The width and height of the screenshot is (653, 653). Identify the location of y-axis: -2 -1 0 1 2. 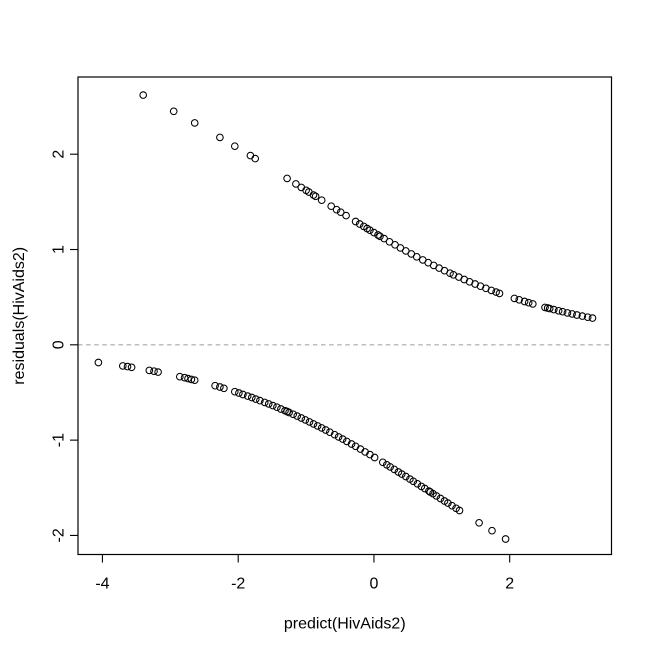
(64, 346).